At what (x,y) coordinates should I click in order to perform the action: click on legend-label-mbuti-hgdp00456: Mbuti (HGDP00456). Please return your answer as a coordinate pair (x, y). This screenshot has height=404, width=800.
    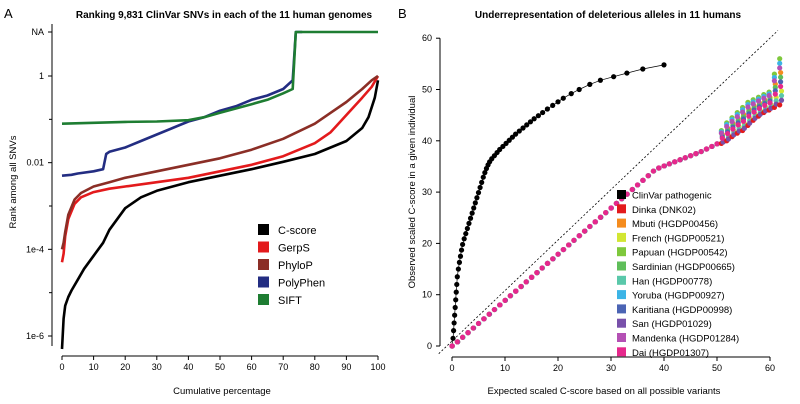
    Looking at the image, I should click on (675, 224).